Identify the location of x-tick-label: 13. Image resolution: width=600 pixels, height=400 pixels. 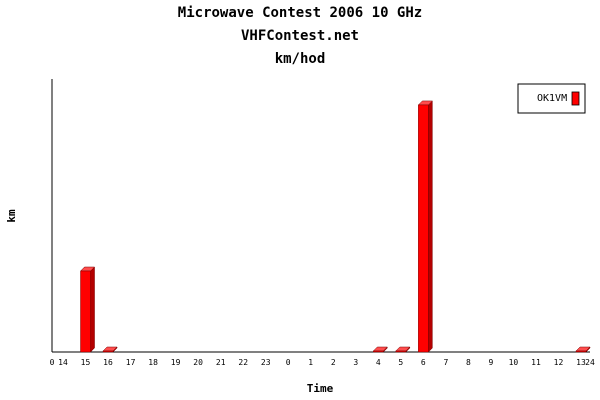
(581, 362).